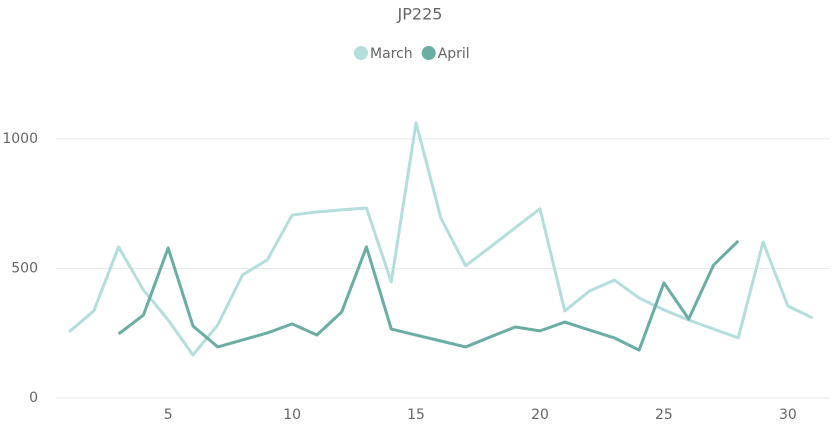 Image resolution: width=840 pixels, height=428 pixels. I want to click on legend-label: March, so click(391, 54).